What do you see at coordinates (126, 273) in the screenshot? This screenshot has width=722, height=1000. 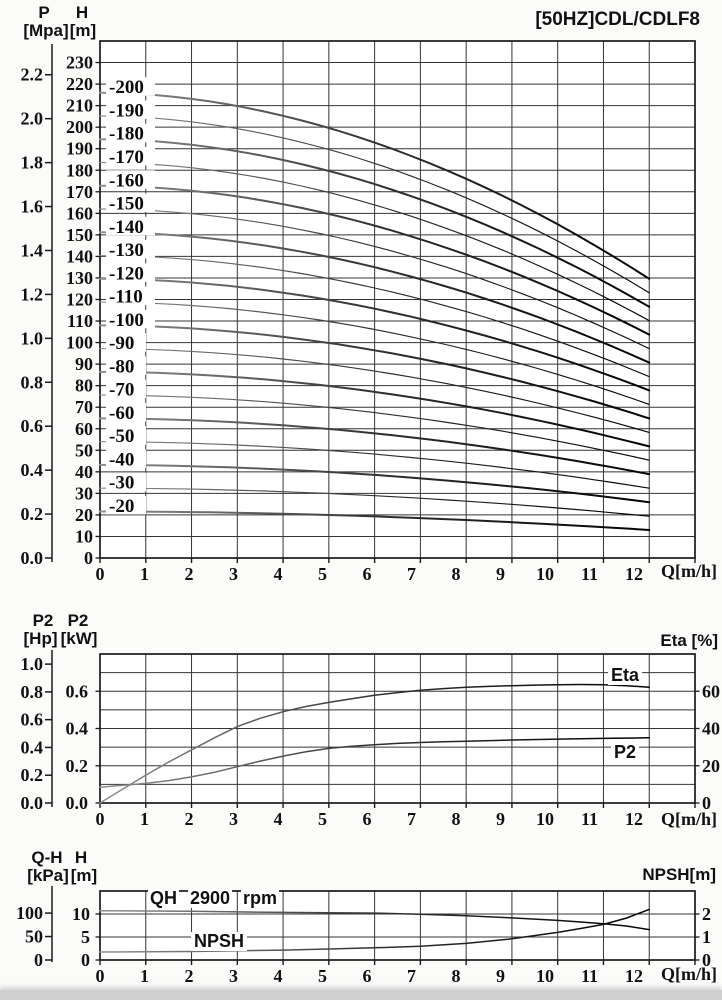 I see `stage-curve-label--120: -120` at bounding box center [126, 273].